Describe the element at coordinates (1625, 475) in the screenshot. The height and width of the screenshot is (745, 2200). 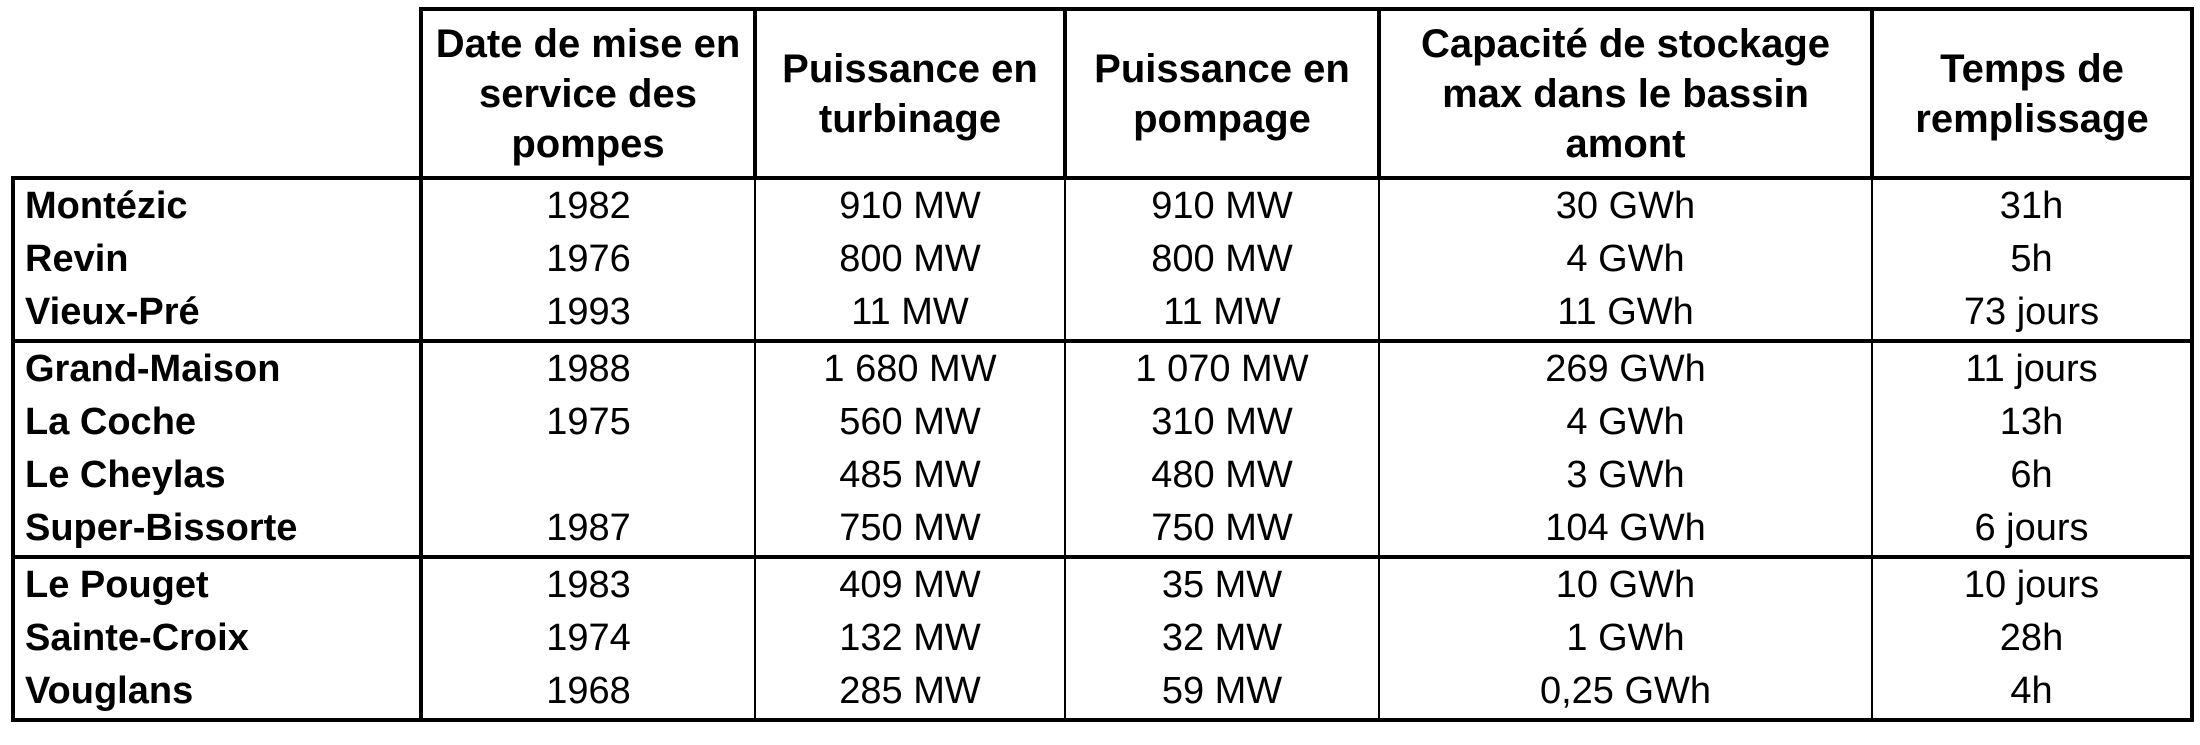
I see `table-cell: 3 GWh` at that location.